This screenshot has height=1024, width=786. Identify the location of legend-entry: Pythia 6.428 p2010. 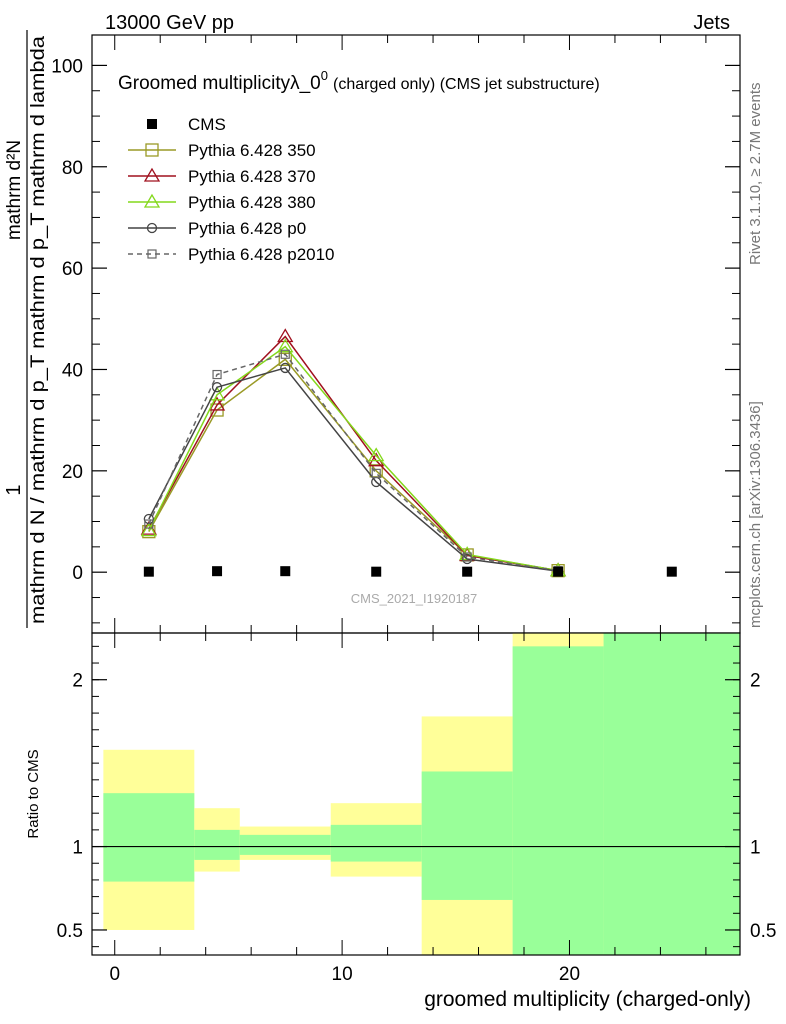
(231, 254).